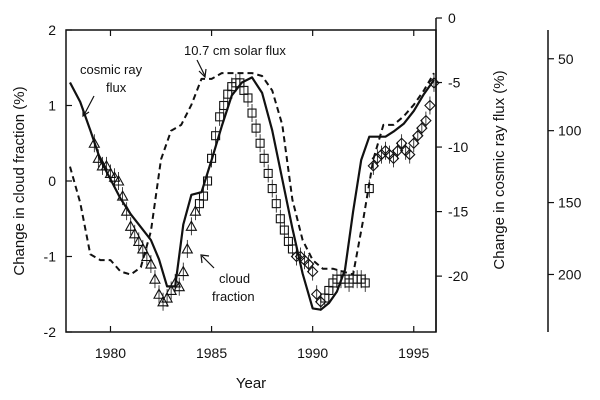 The width and height of the screenshot is (600, 400). I want to click on left-tick-label: -2, so click(50, 332).